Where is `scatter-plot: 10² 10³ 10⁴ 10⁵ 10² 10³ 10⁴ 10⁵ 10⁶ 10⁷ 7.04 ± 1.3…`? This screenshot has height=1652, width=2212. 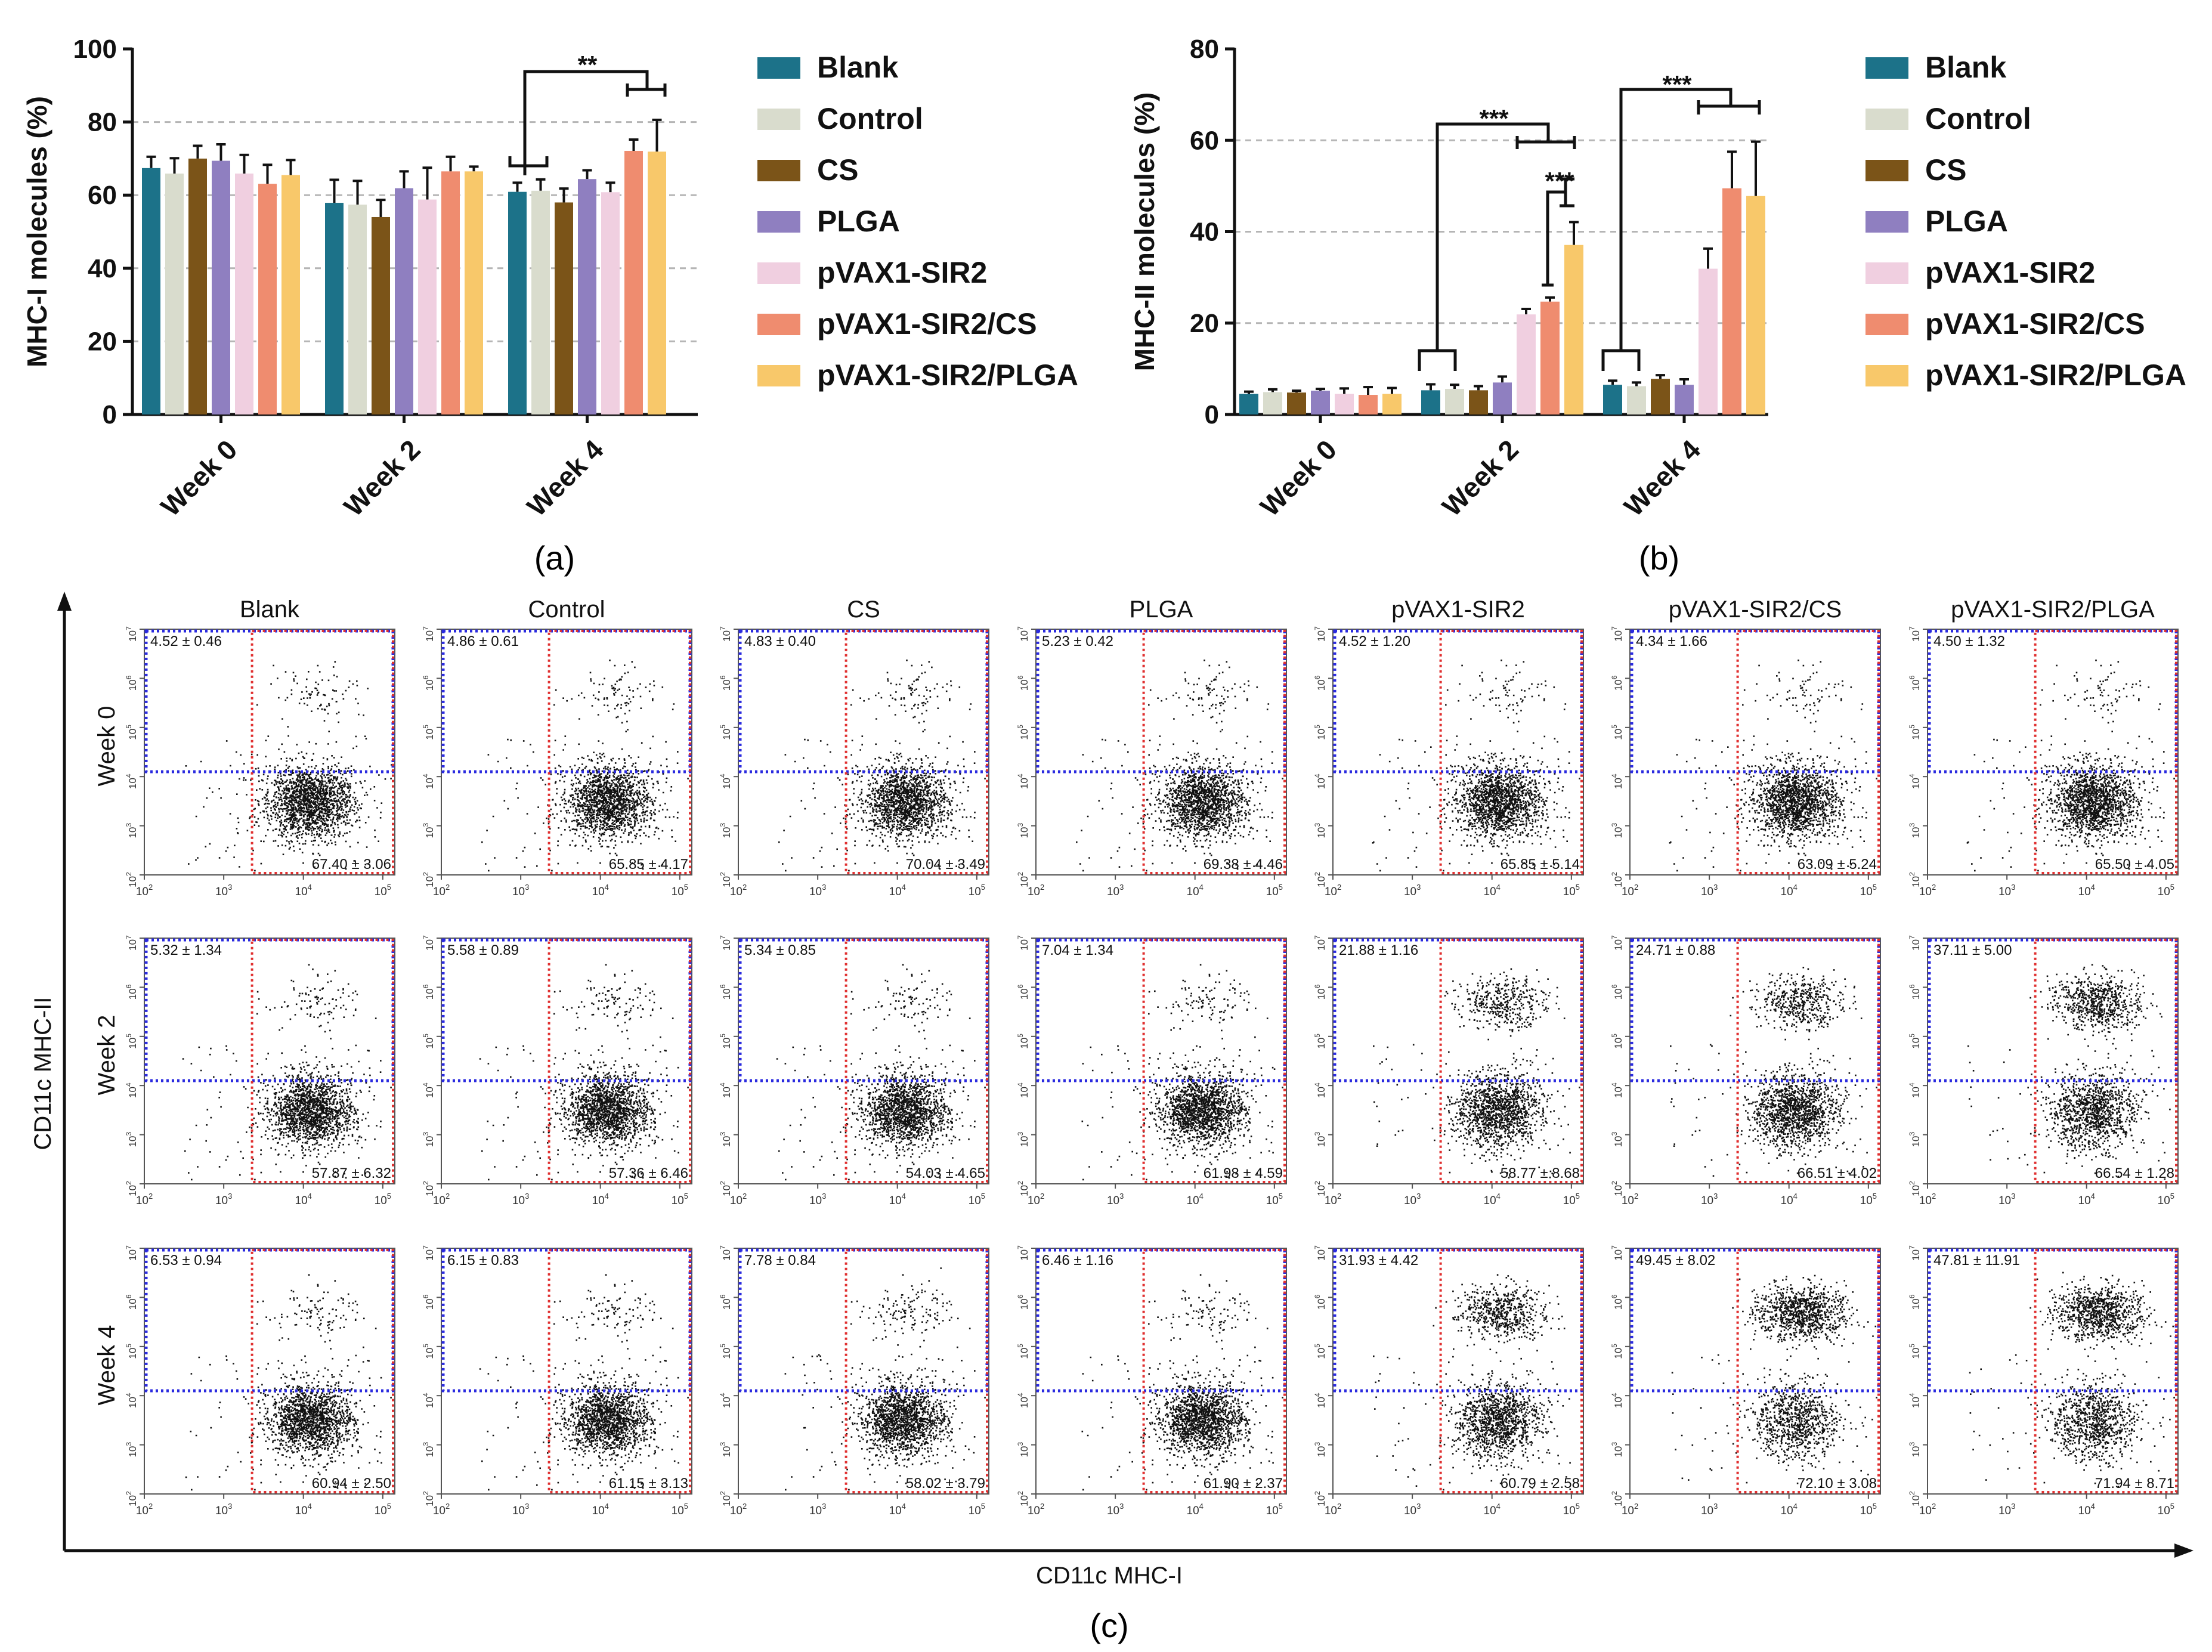
scatter-plot: 10² 10³ 10⁴ 10⁵ 10² 10³ 10⁴ 10⁵ 10⁶ 10⁷ 7.04 ± 1.3… is located at coordinates (1151, 1071).